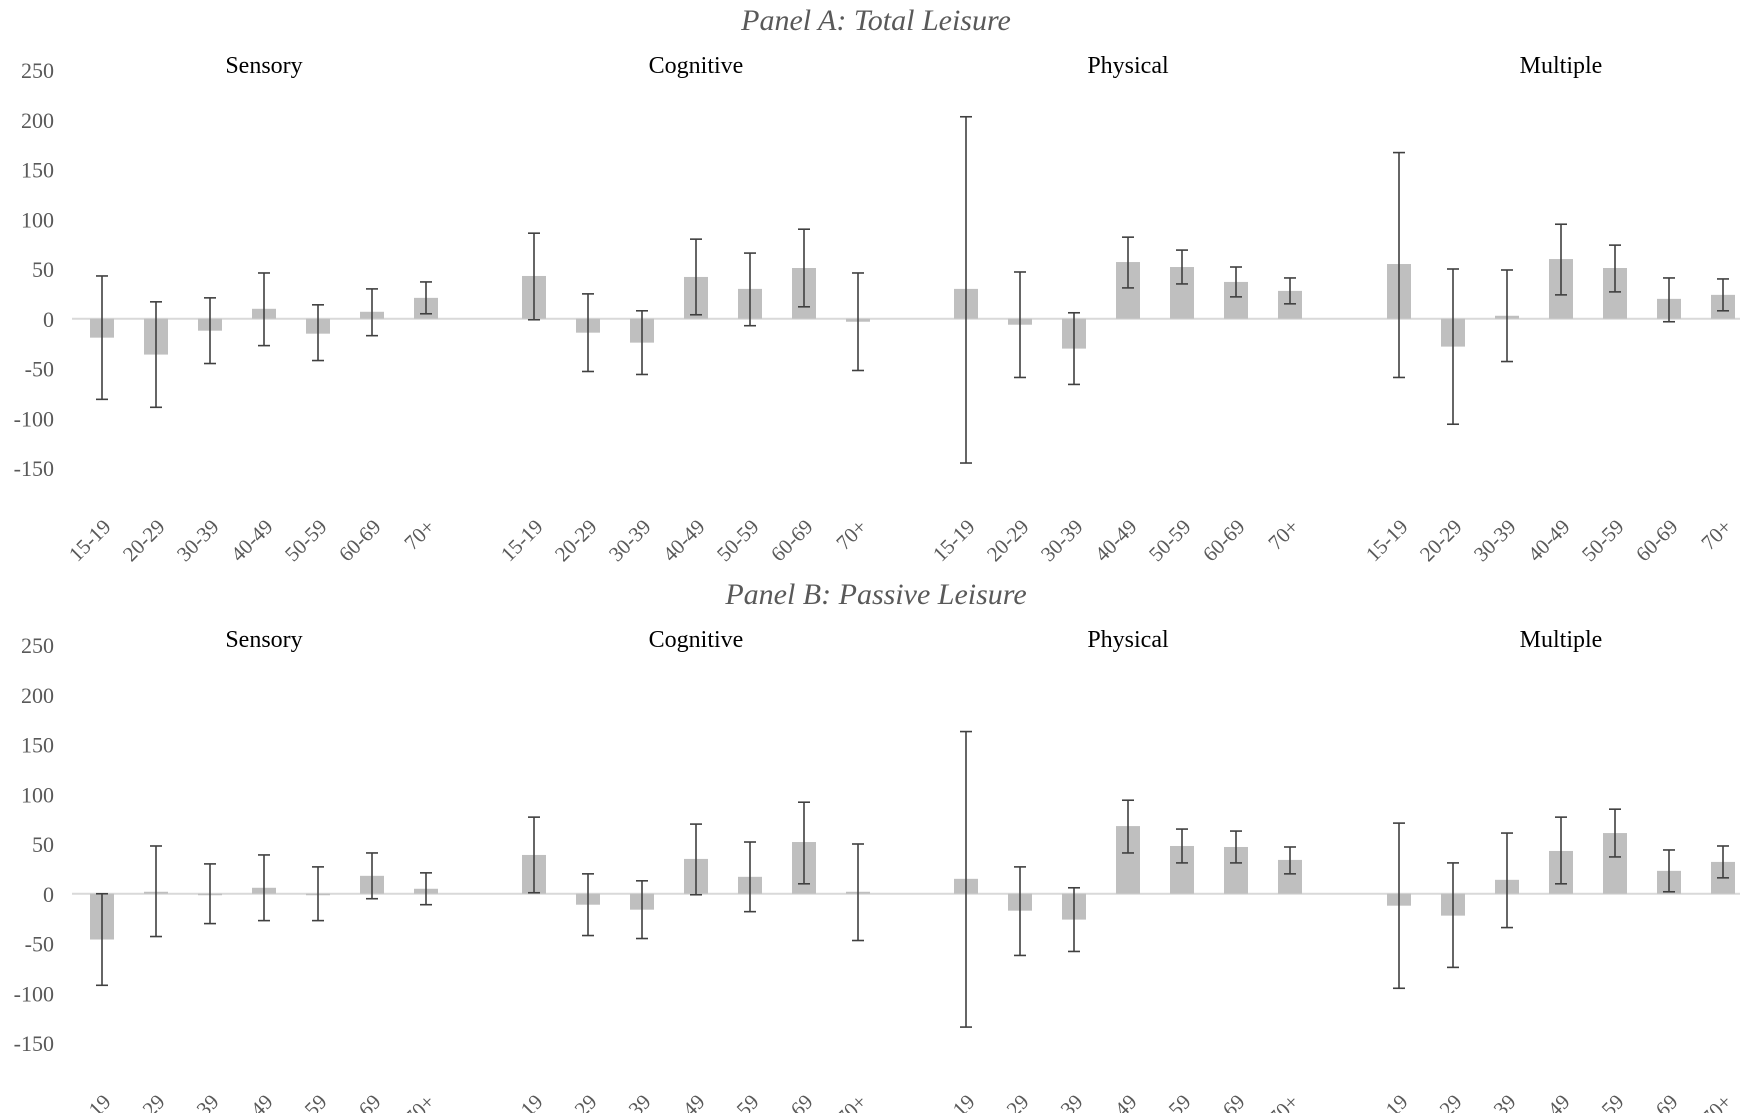 Image resolution: width=1752 pixels, height=1113 pixels. What do you see at coordinates (875, 594) in the screenshot?
I see `panel-title: Panel B: Passive Leisure` at bounding box center [875, 594].